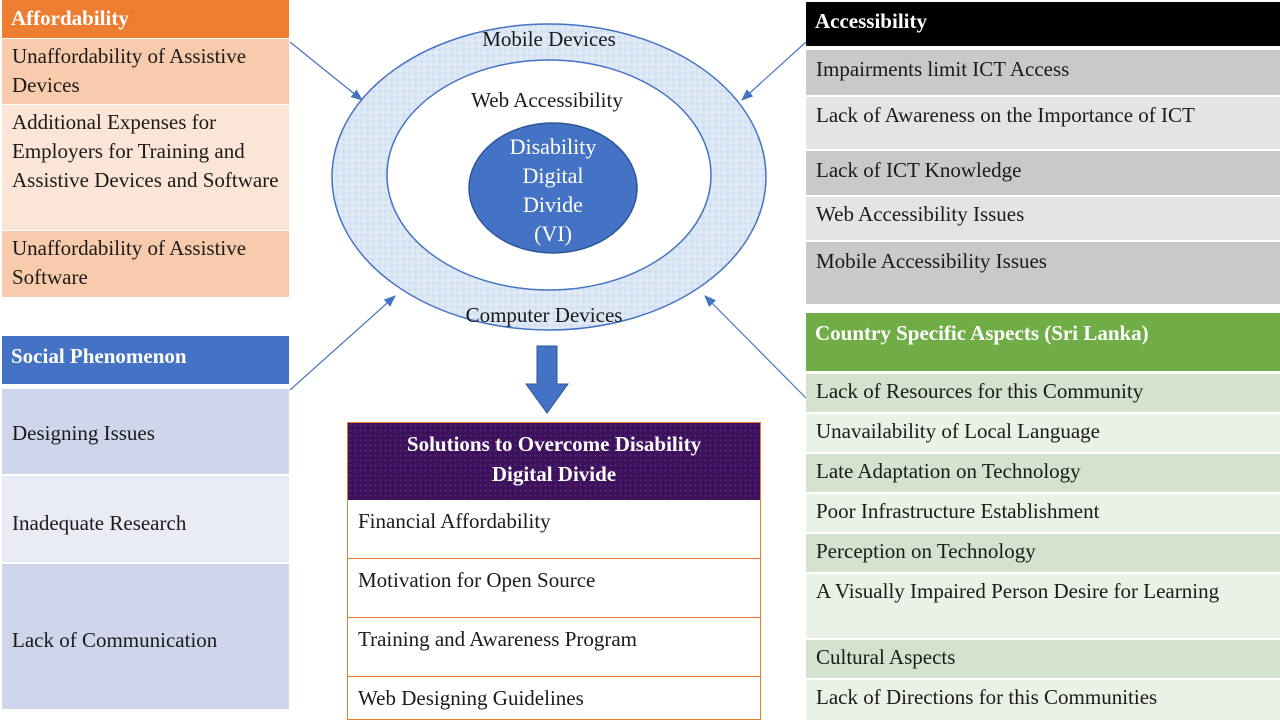 The width and height of the screenshot is (1280, 720). What do you see at coordinates (547, 379) in the screenshot?
I see `down-arrow` at bounding box center [547, 379].